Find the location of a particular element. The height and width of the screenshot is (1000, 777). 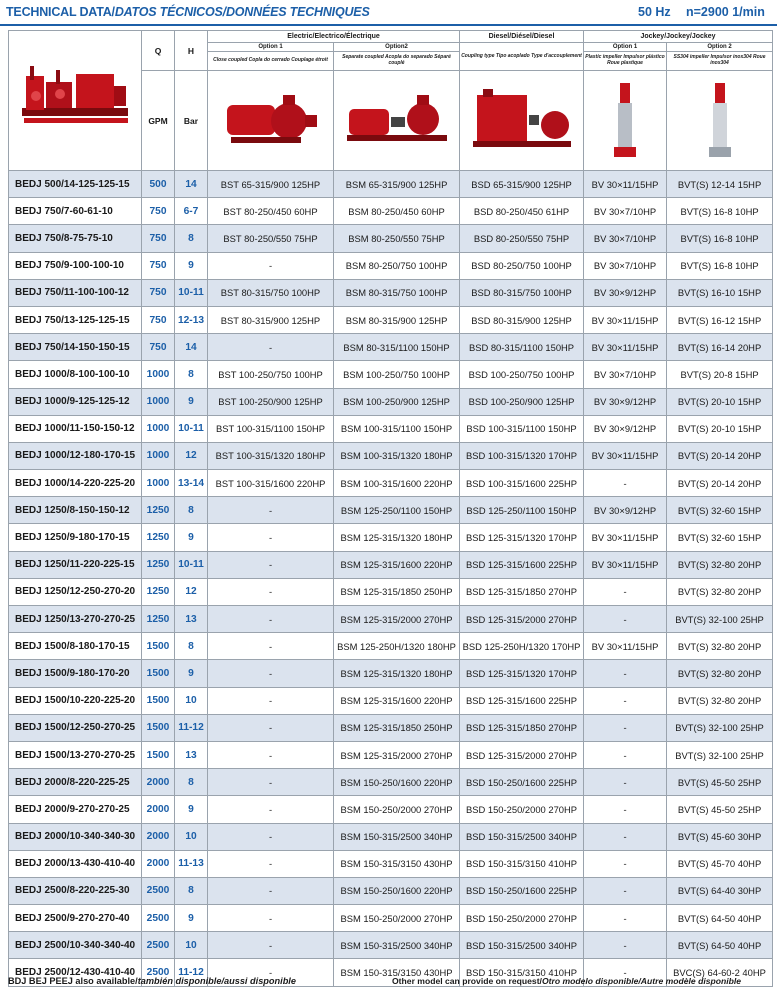

jockey-option2-cell: BVT(S) 16-12 15HP is located at coordinates (720, 320).